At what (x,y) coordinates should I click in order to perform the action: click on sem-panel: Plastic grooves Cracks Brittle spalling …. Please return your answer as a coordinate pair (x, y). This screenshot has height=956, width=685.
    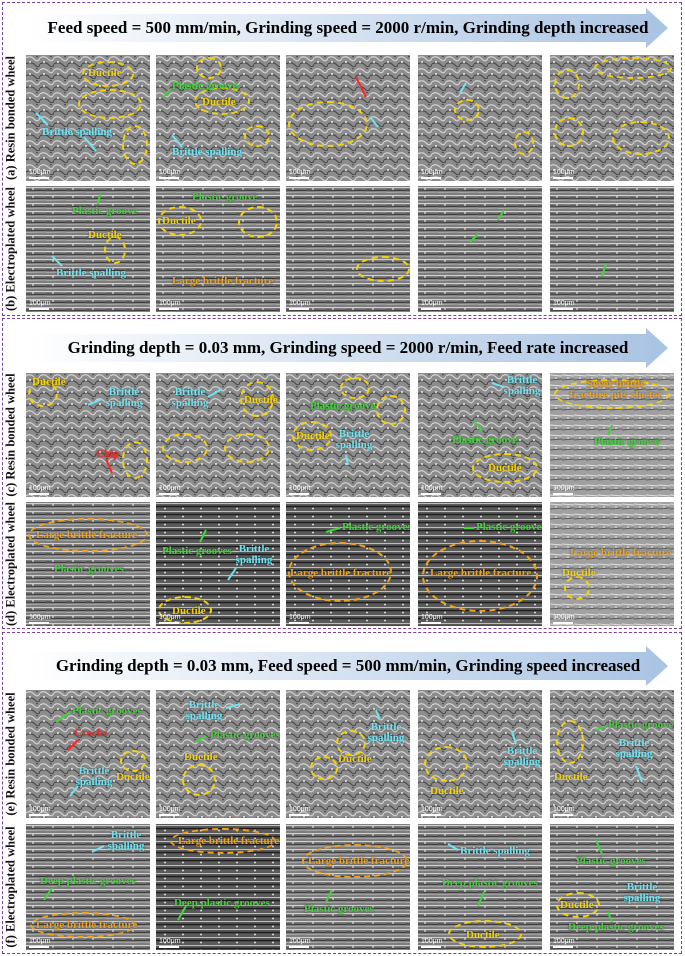
    Looking at the image, I should click on (88, 754).